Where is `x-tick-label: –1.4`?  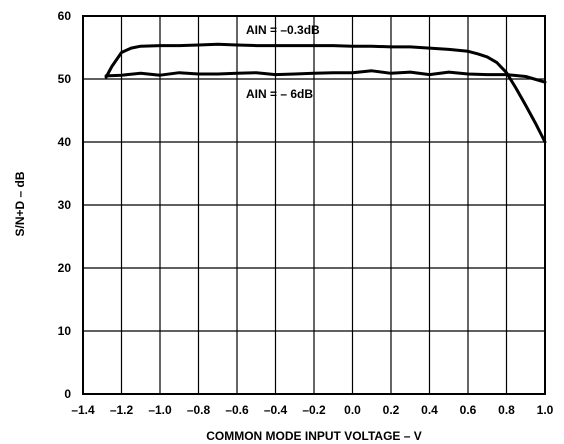
x-tick-label: –1.4 is located at coordinates (83, 410).